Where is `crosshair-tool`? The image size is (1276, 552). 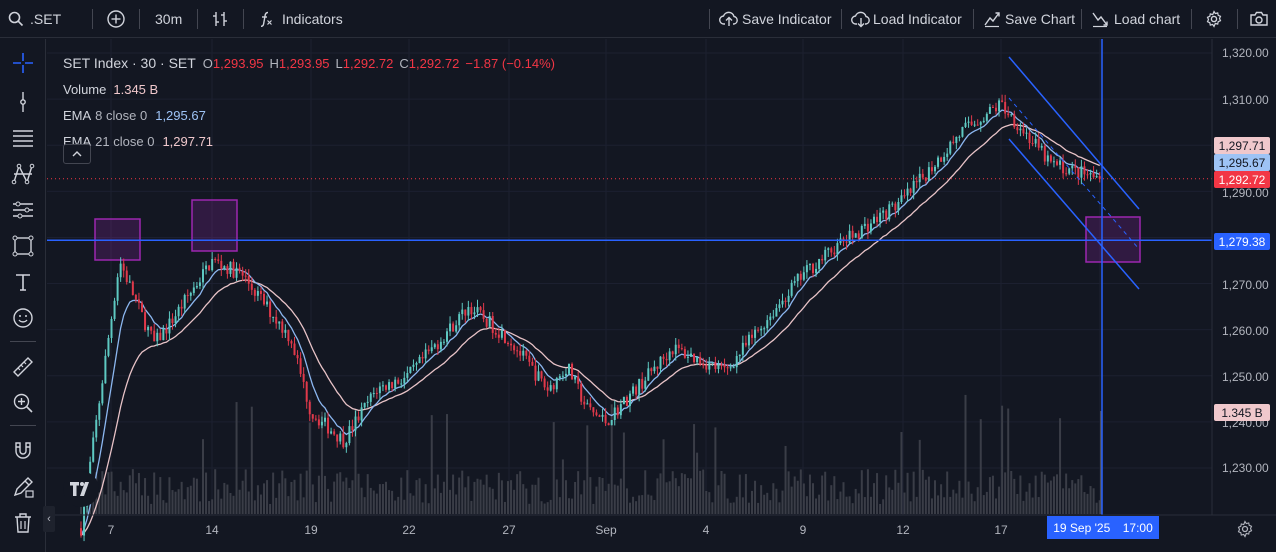 crosshair-tool is located at coordinates (23, 63).